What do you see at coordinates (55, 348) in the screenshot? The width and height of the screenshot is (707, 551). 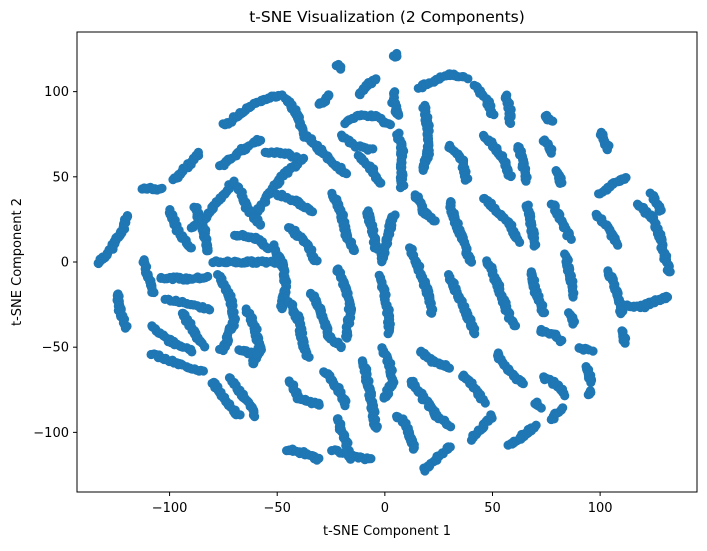 I see `y-tick-label: −50` at bounding box center [55, 348].